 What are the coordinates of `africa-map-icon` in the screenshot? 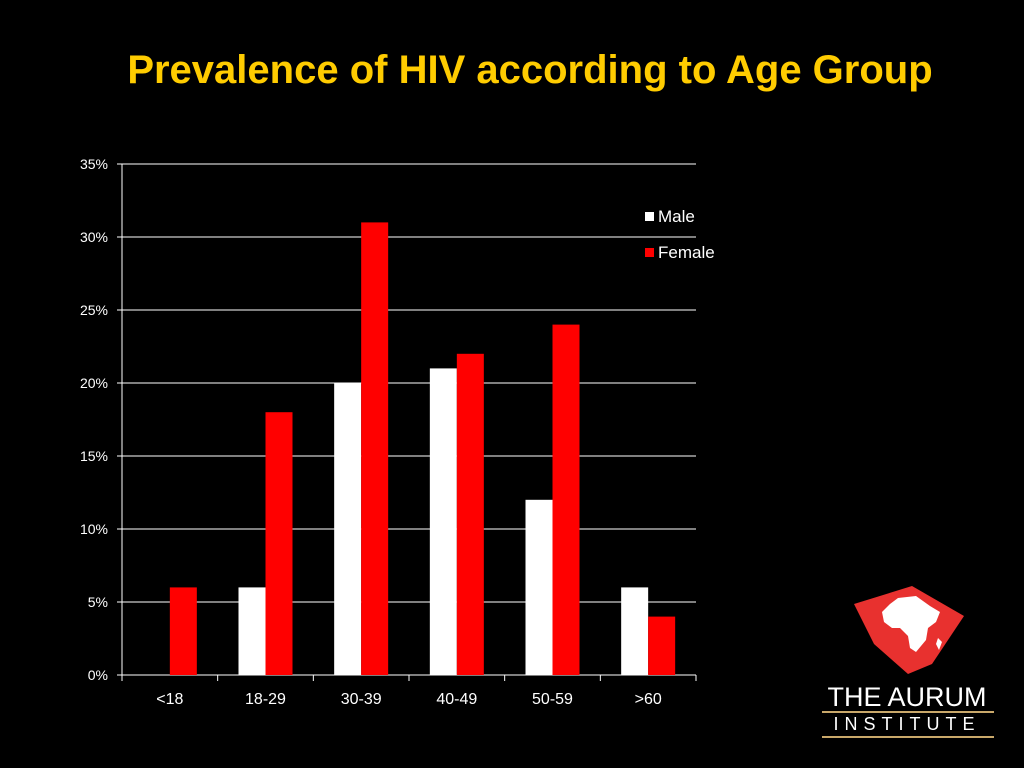 It's located at (909, 630).